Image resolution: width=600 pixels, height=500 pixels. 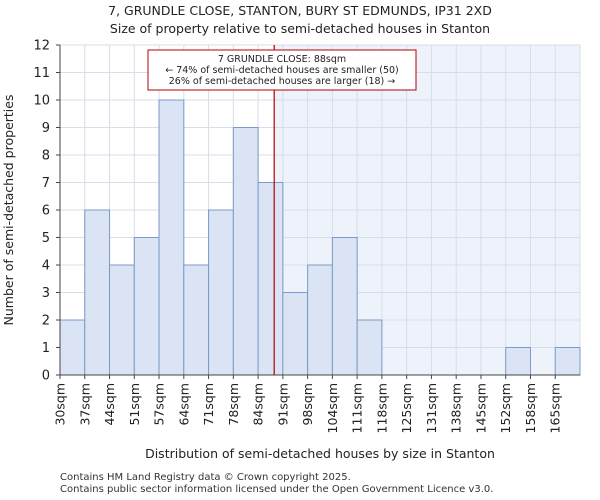 I want to click on x-tick-label: 44sqm, so click(x=109, y=404).